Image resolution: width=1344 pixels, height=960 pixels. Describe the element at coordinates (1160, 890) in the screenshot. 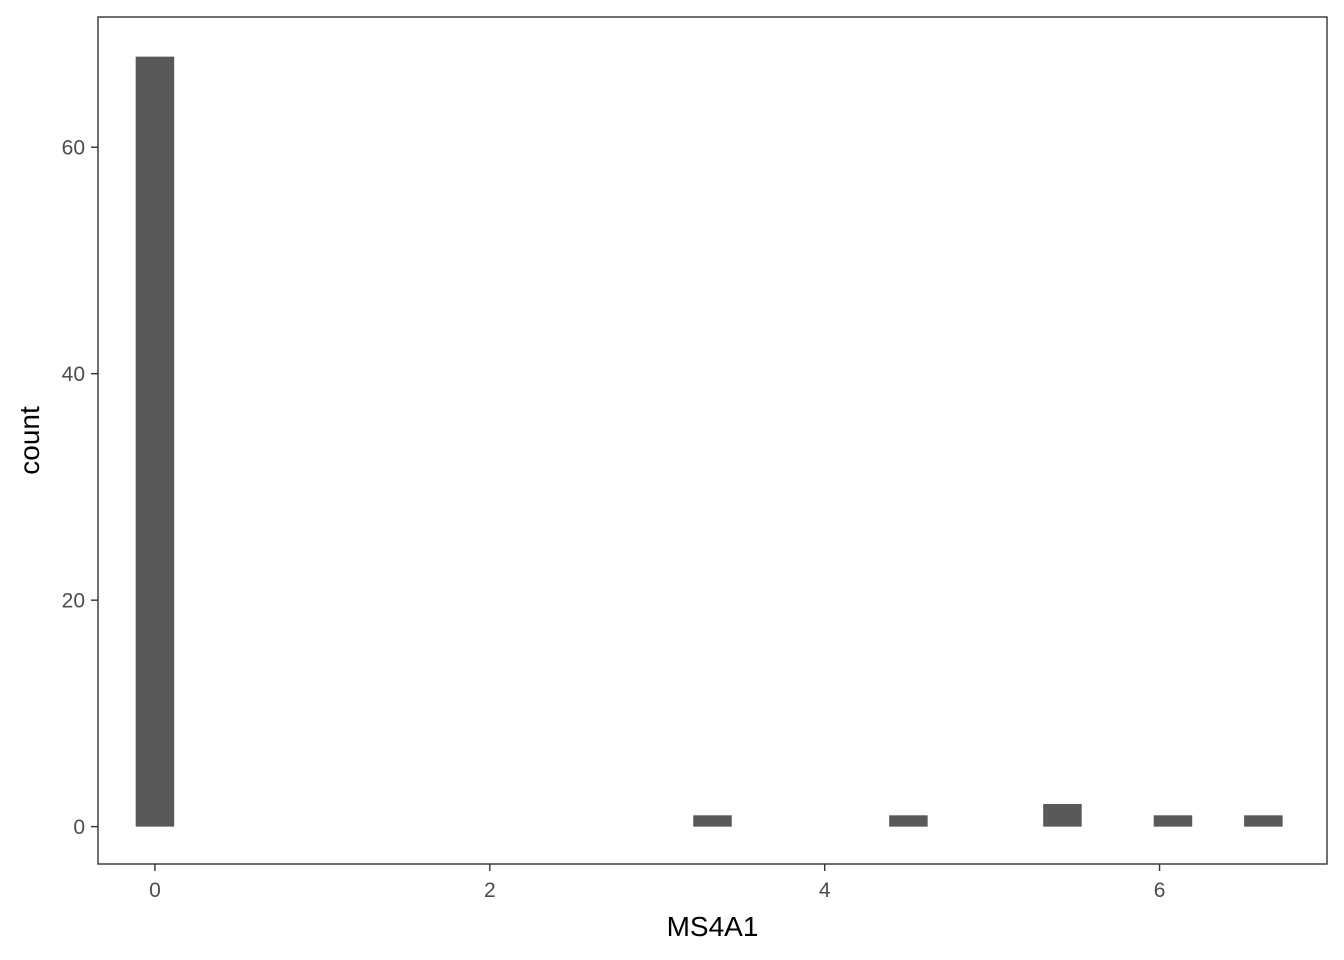

I see `x-tick-label: 6` at that location.